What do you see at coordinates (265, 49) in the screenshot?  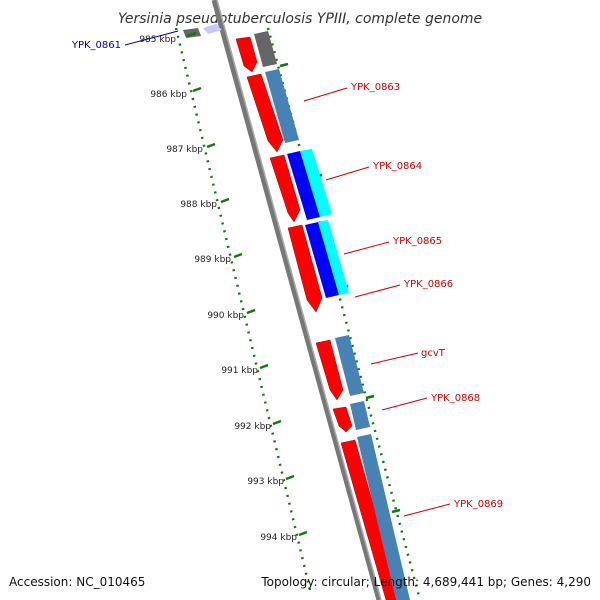 I see `feature-dark` at bounding box center [265, 49].